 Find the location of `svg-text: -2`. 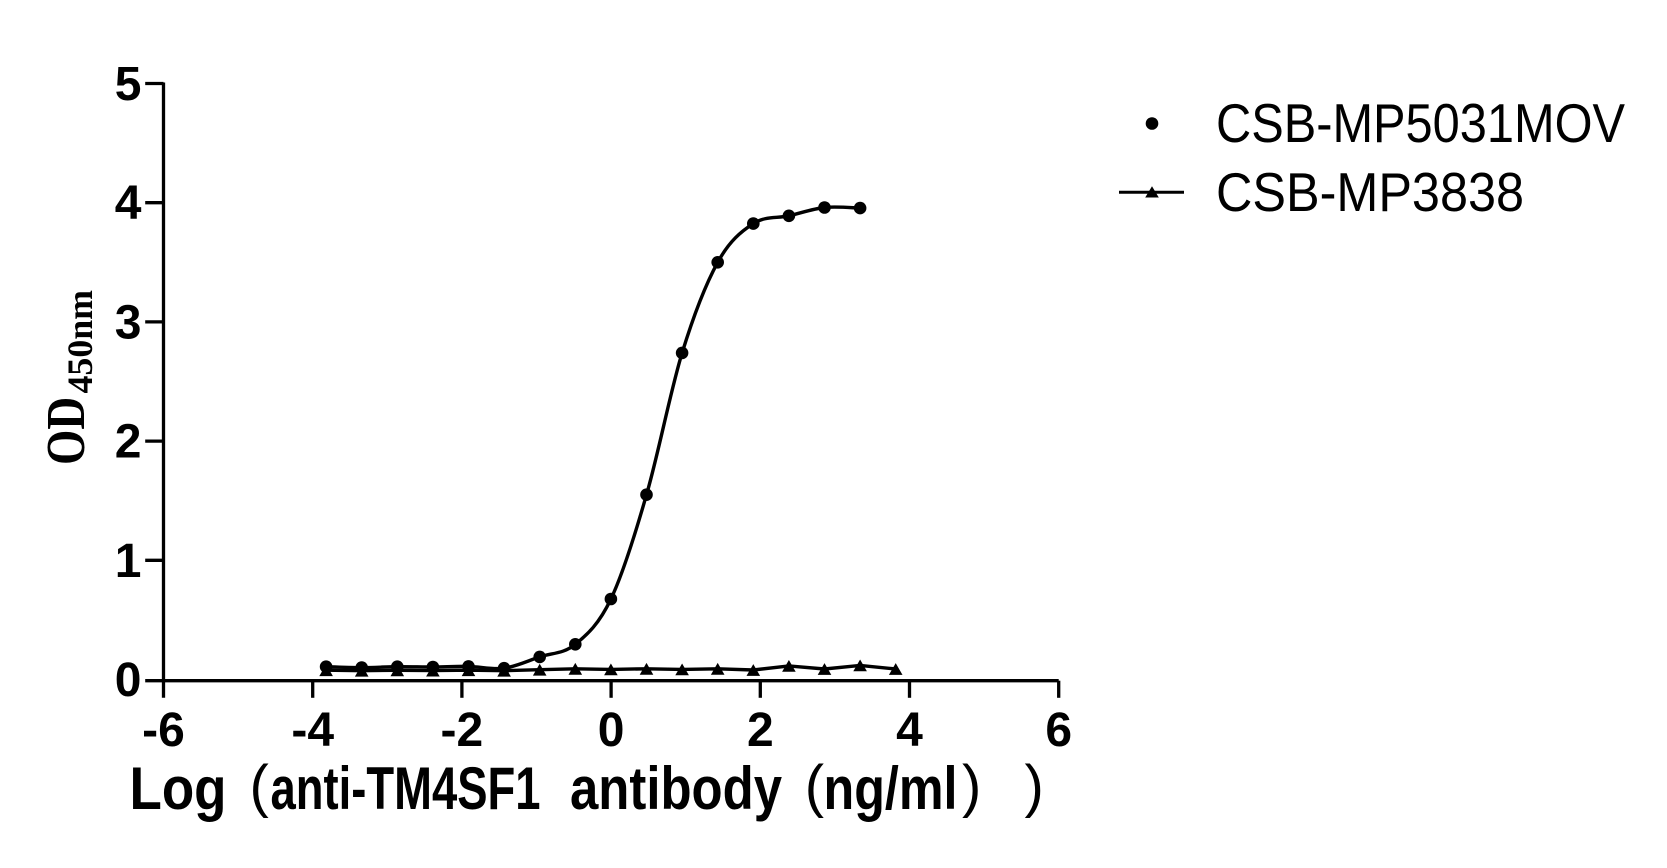

svg-text: -2 is located at coordinates (462, 730).